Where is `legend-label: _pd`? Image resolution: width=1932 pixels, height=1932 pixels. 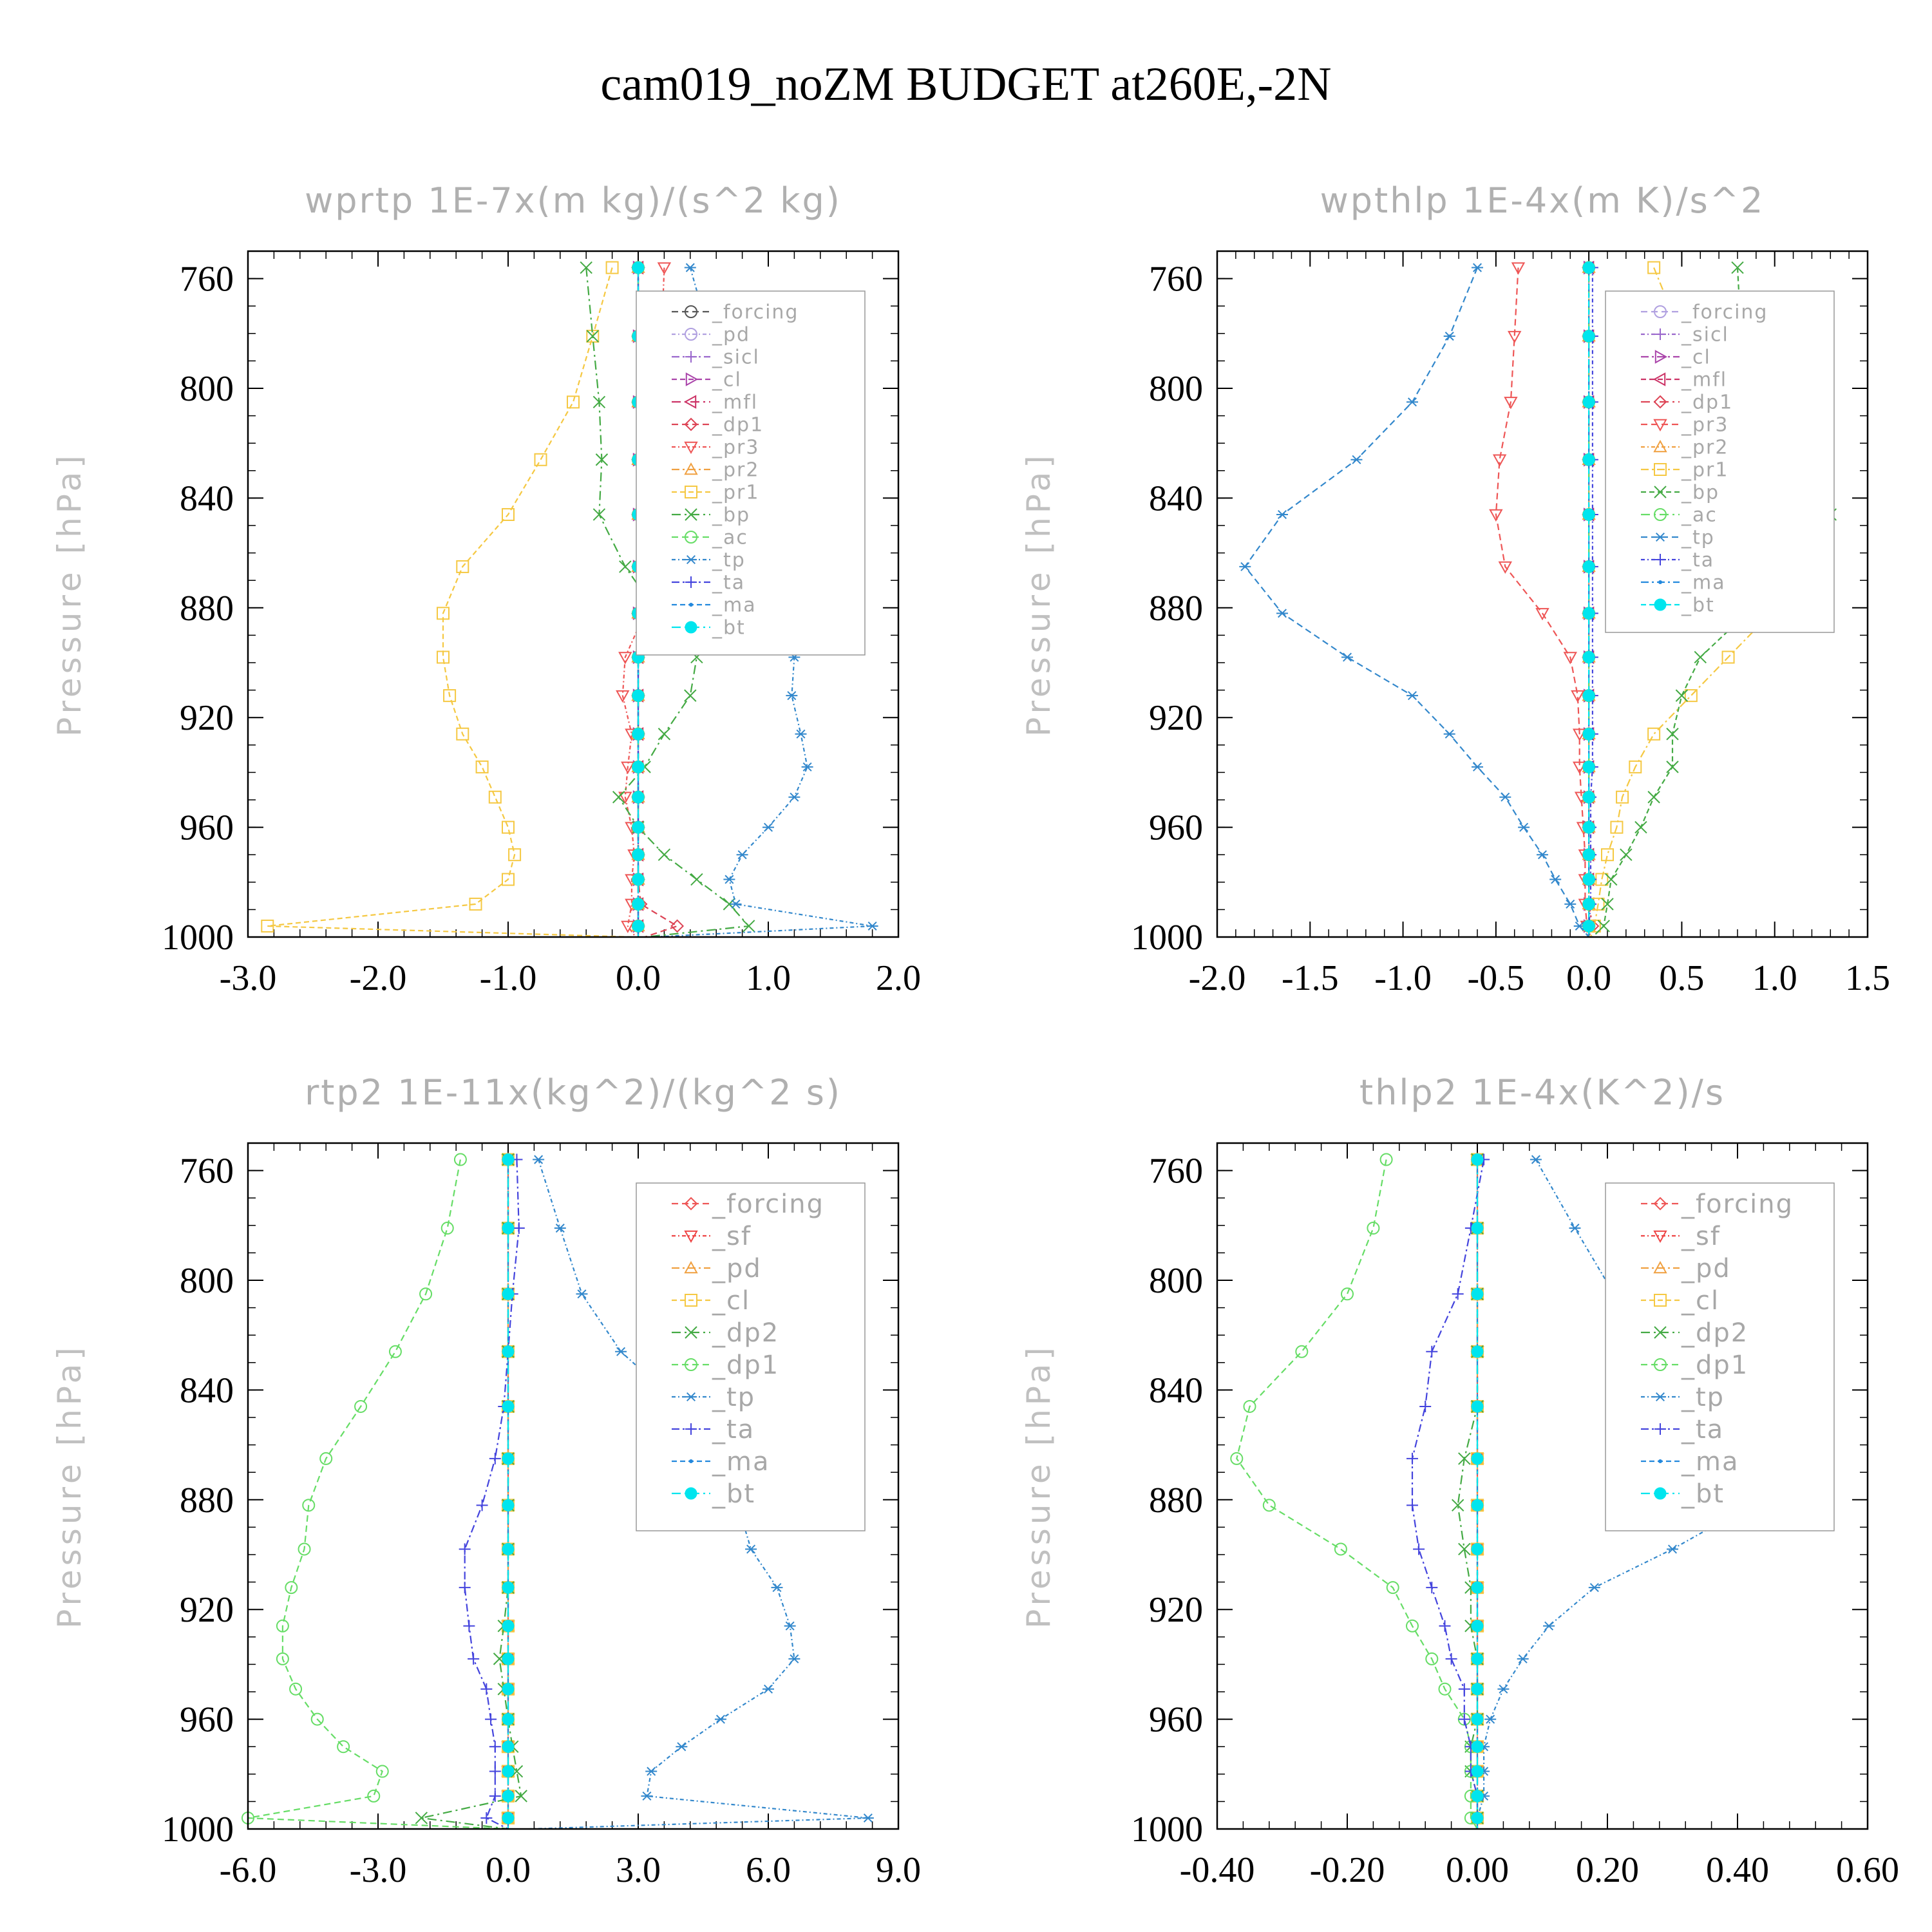 legend-label: _pd is located at coordinates (737, 1268).